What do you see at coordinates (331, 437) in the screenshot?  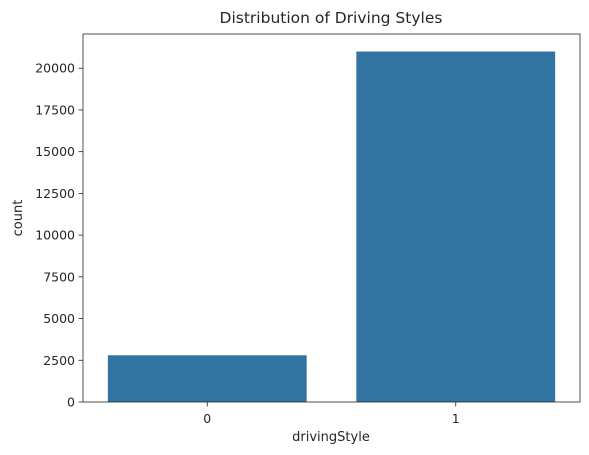 I see `x-axis-label: drivingStyle` at bounding box center [331, 437].